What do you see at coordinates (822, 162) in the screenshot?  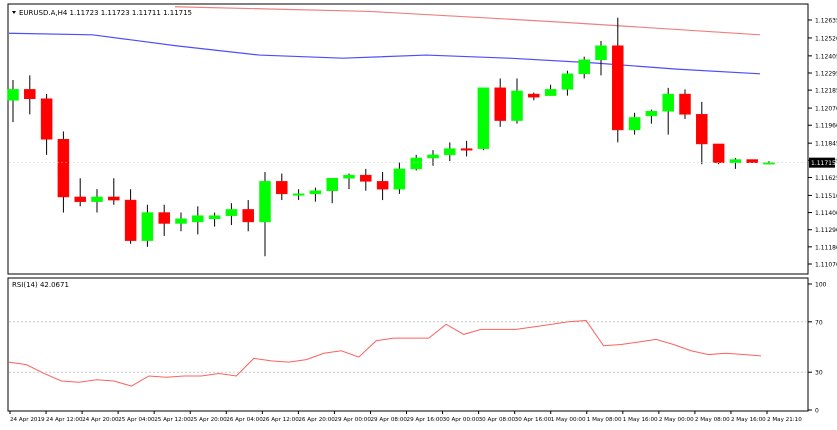 I see `current-price-box` at bounding box center [822, 162].